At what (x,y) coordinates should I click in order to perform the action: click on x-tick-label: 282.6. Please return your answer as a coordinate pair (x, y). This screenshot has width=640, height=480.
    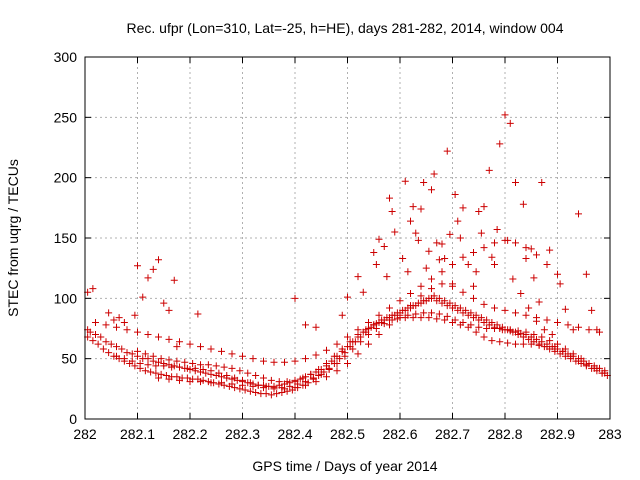
    Looking at the image, I should click on (399, 434).